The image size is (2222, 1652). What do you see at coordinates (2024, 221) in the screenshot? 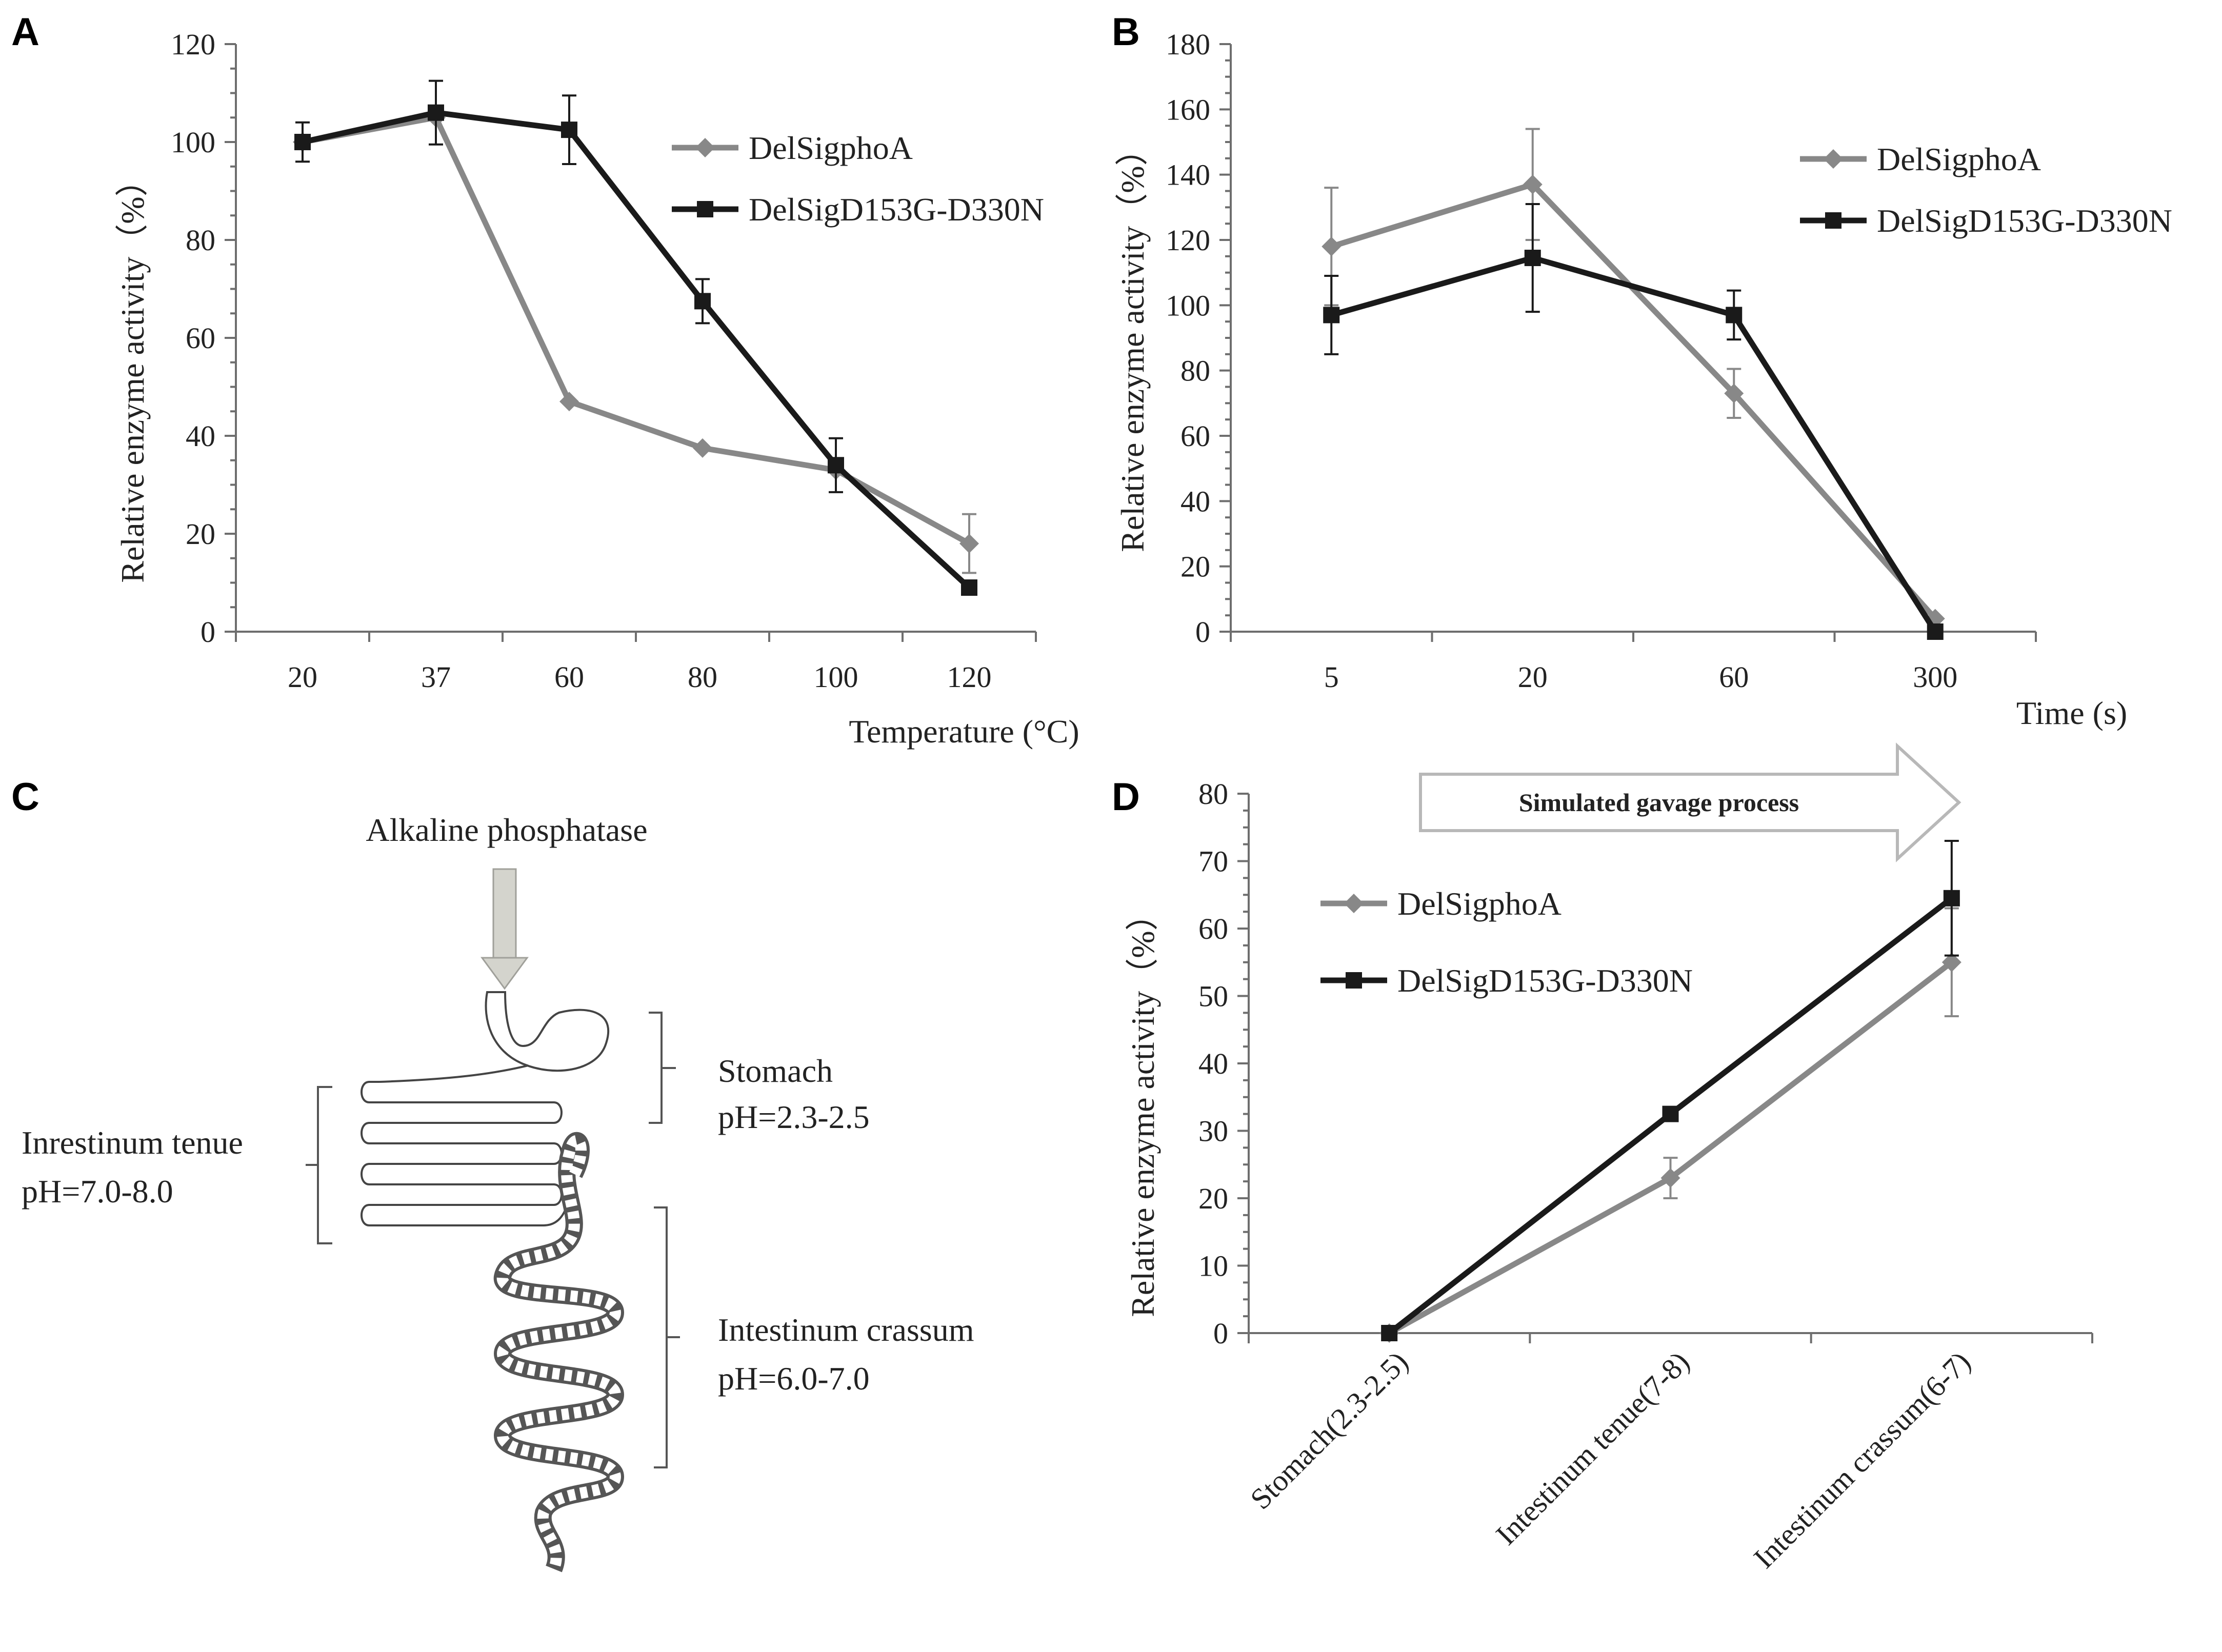
I see `panel-b-legend-label: DelSigD153G-D330N` at bounding box center [2024, 221].